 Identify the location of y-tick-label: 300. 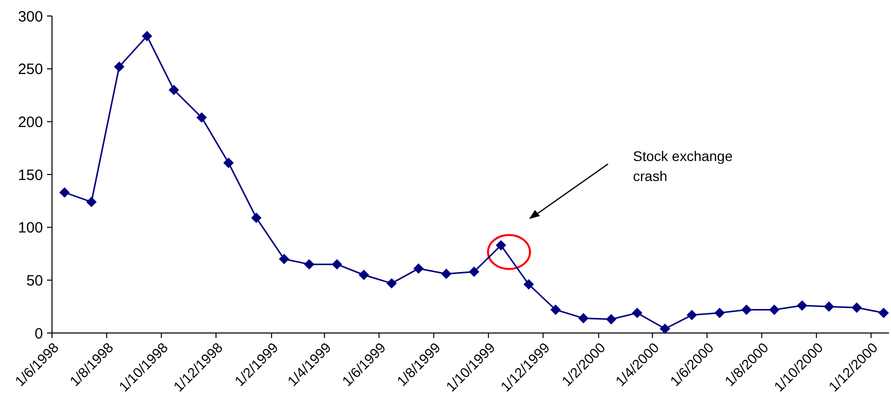
(30, 17).